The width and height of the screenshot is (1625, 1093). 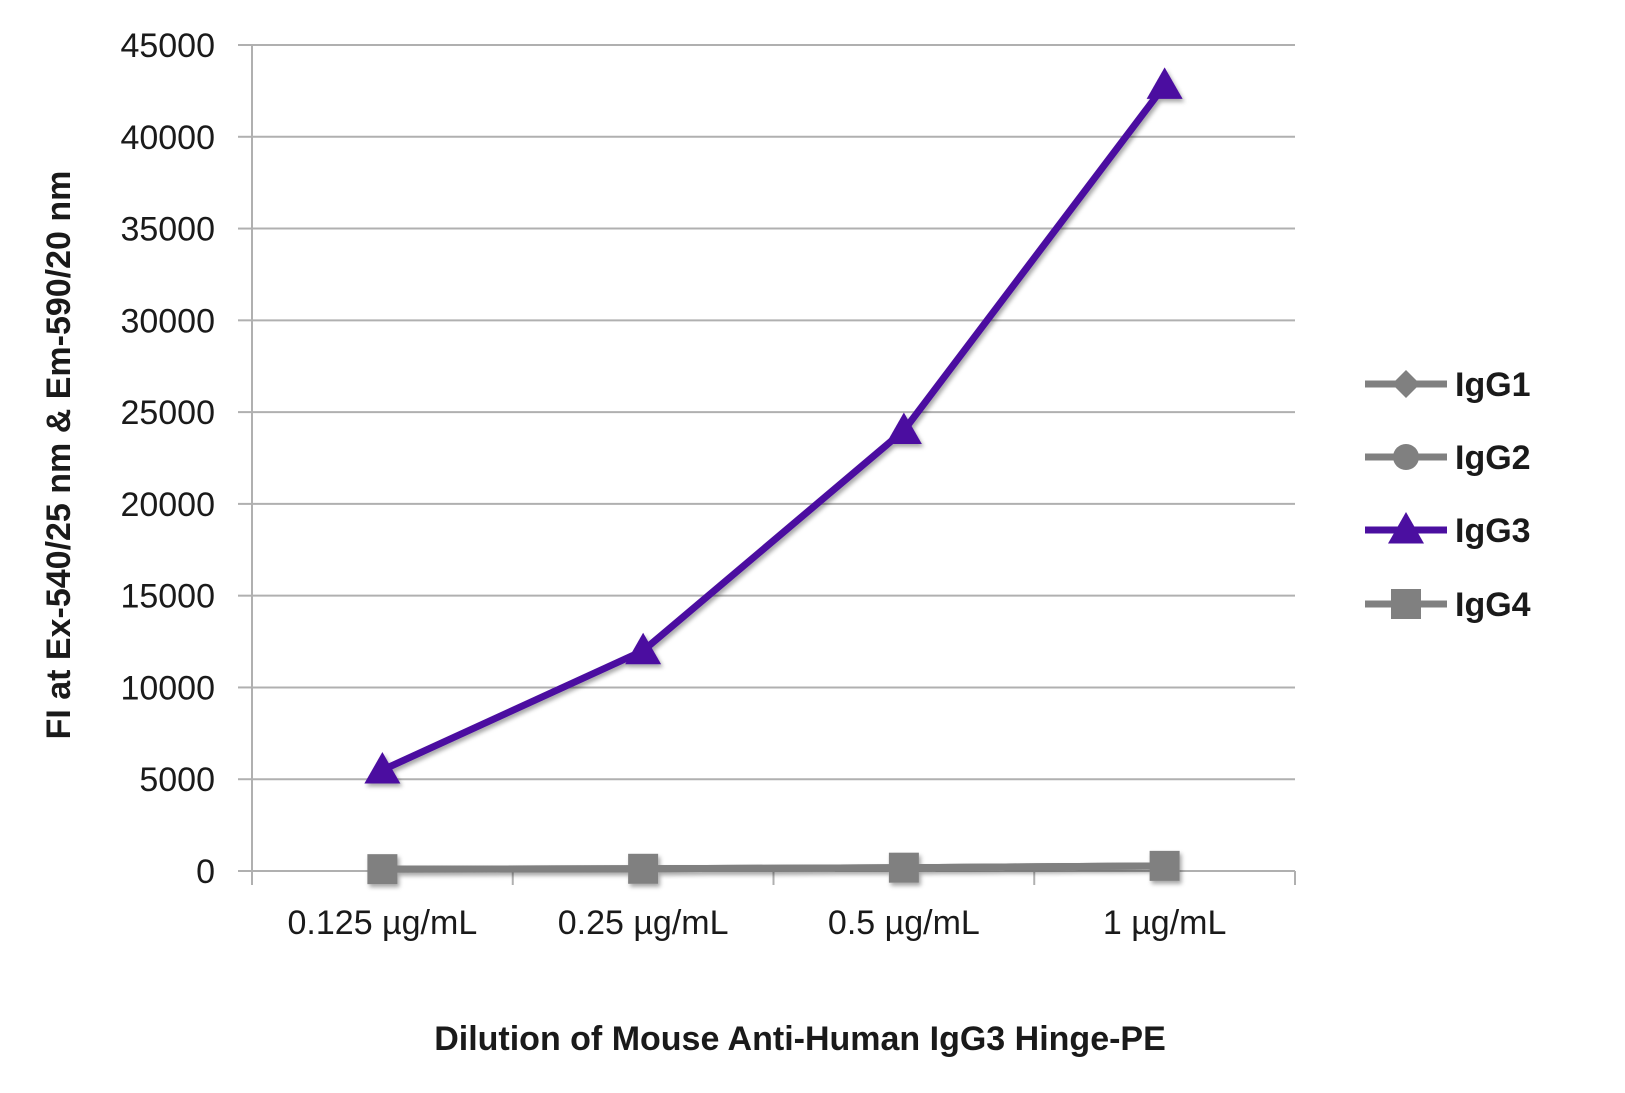 What do you see at coordinates (167, 321) in the screenshot?
I see `y-tick-label: 30000` at bounding box center [167, 321].